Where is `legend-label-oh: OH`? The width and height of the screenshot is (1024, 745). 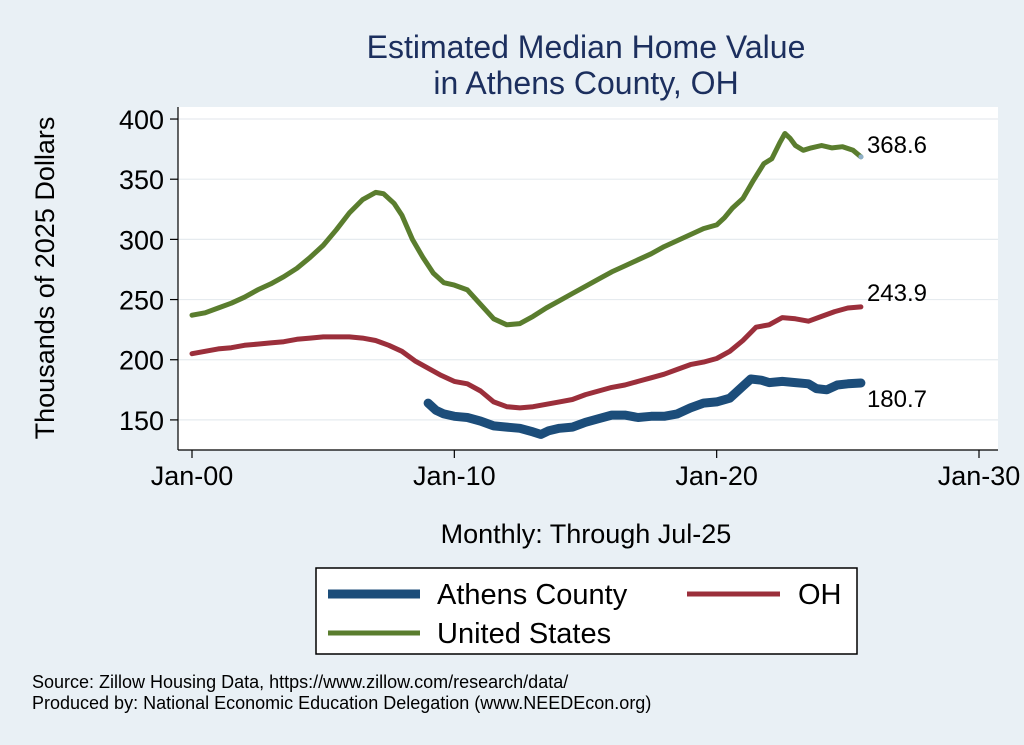 legend-label-oh: OH is located at coordinates (820, 595).